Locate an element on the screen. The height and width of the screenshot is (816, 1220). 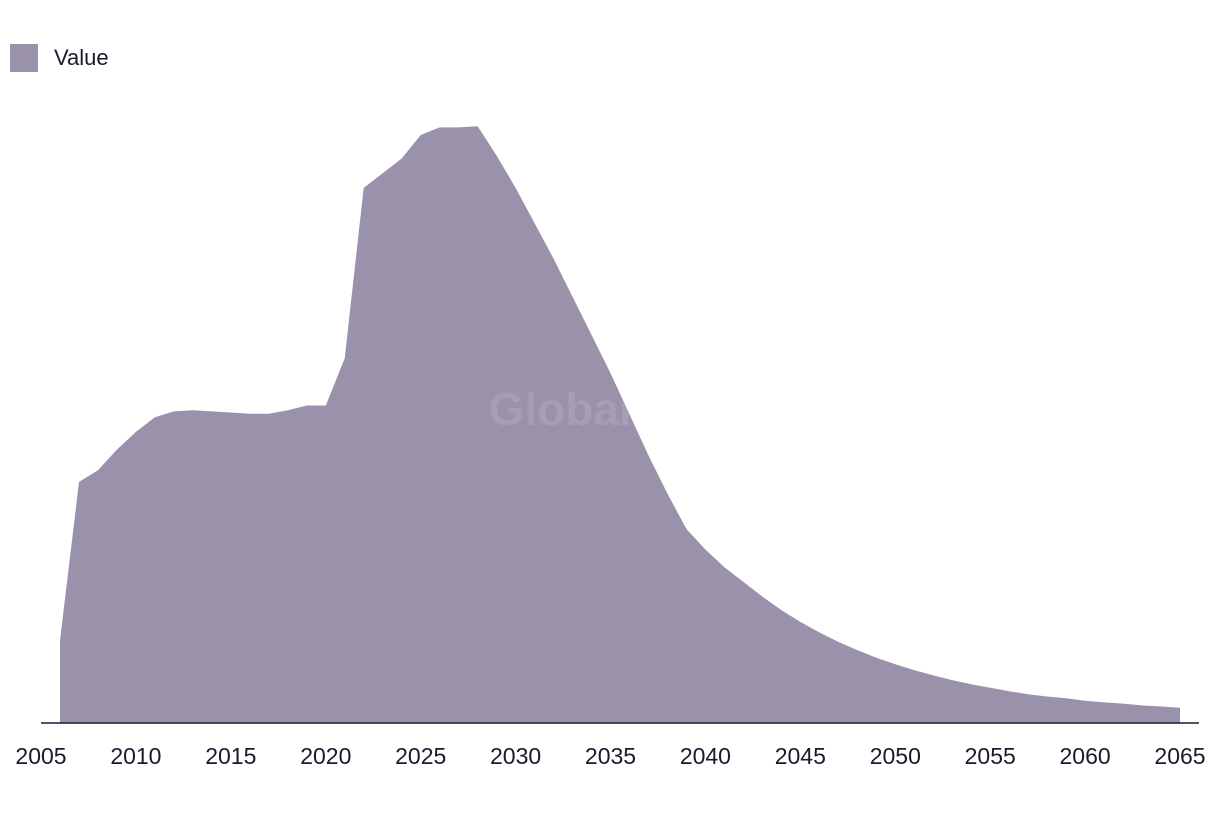
x-tick-label: 2005 is located at coordinates (40, 756).